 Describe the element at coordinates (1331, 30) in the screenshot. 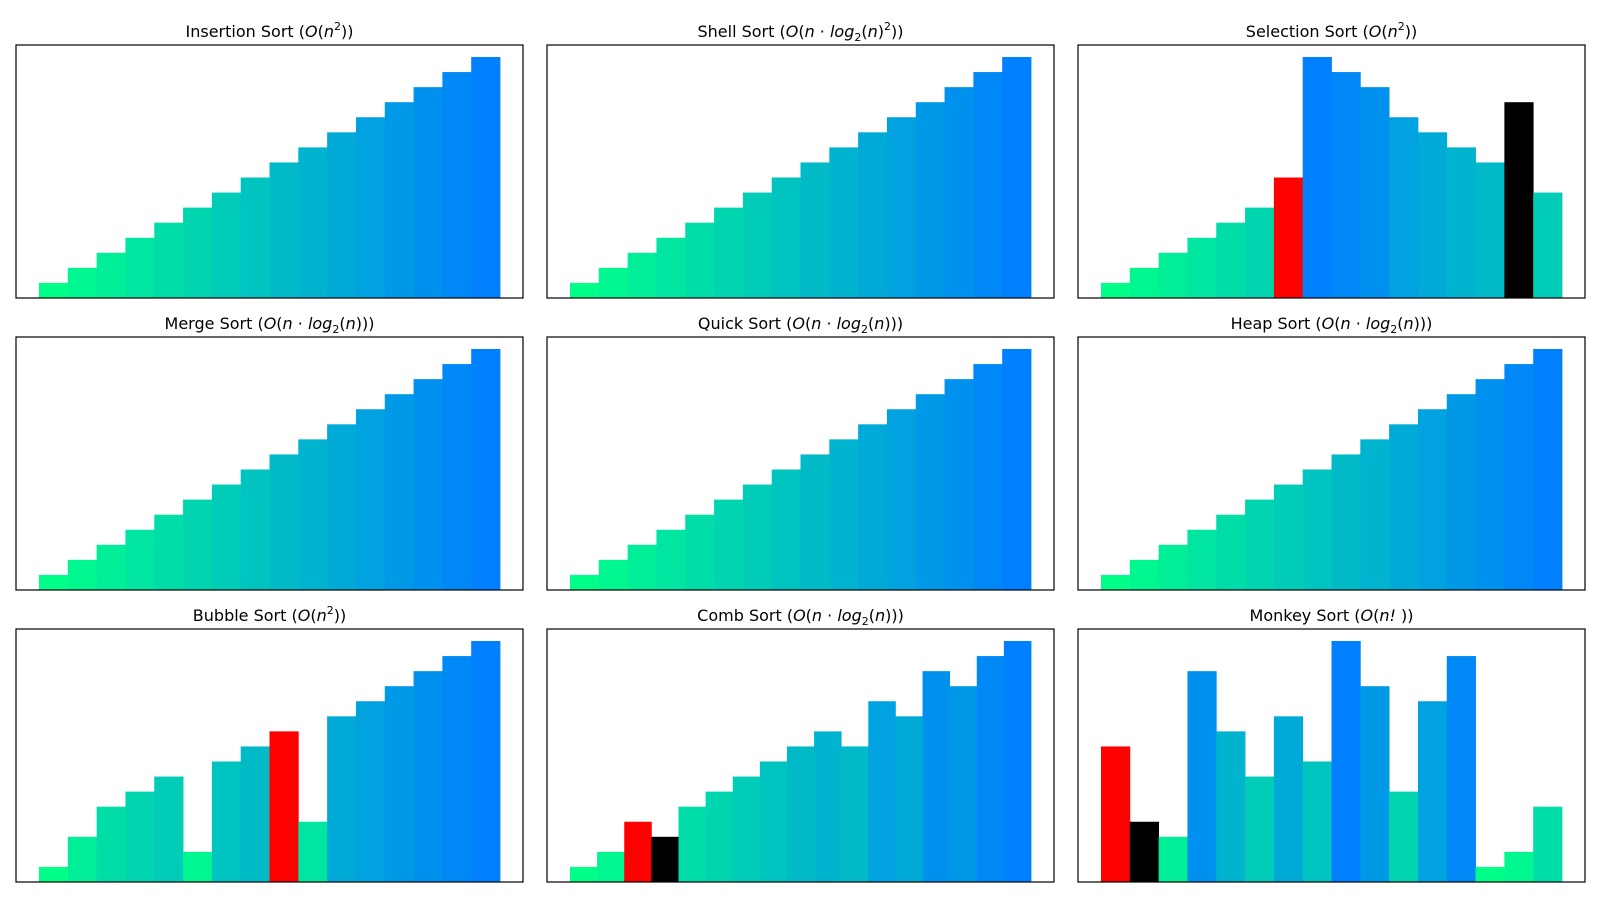

I see `chart-title: Selection Sort (O(n2))` at that location.